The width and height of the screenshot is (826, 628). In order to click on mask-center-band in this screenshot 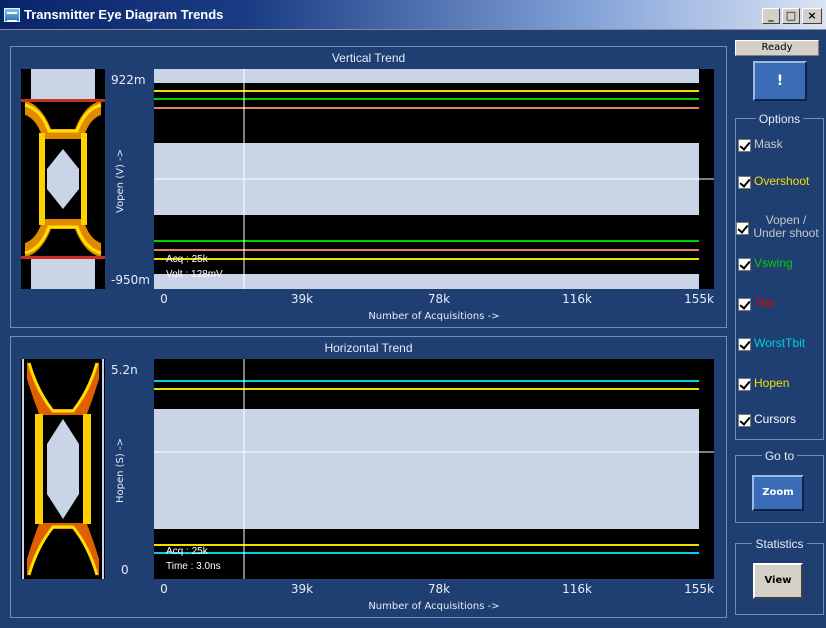, I will do `click(426, 469)`.